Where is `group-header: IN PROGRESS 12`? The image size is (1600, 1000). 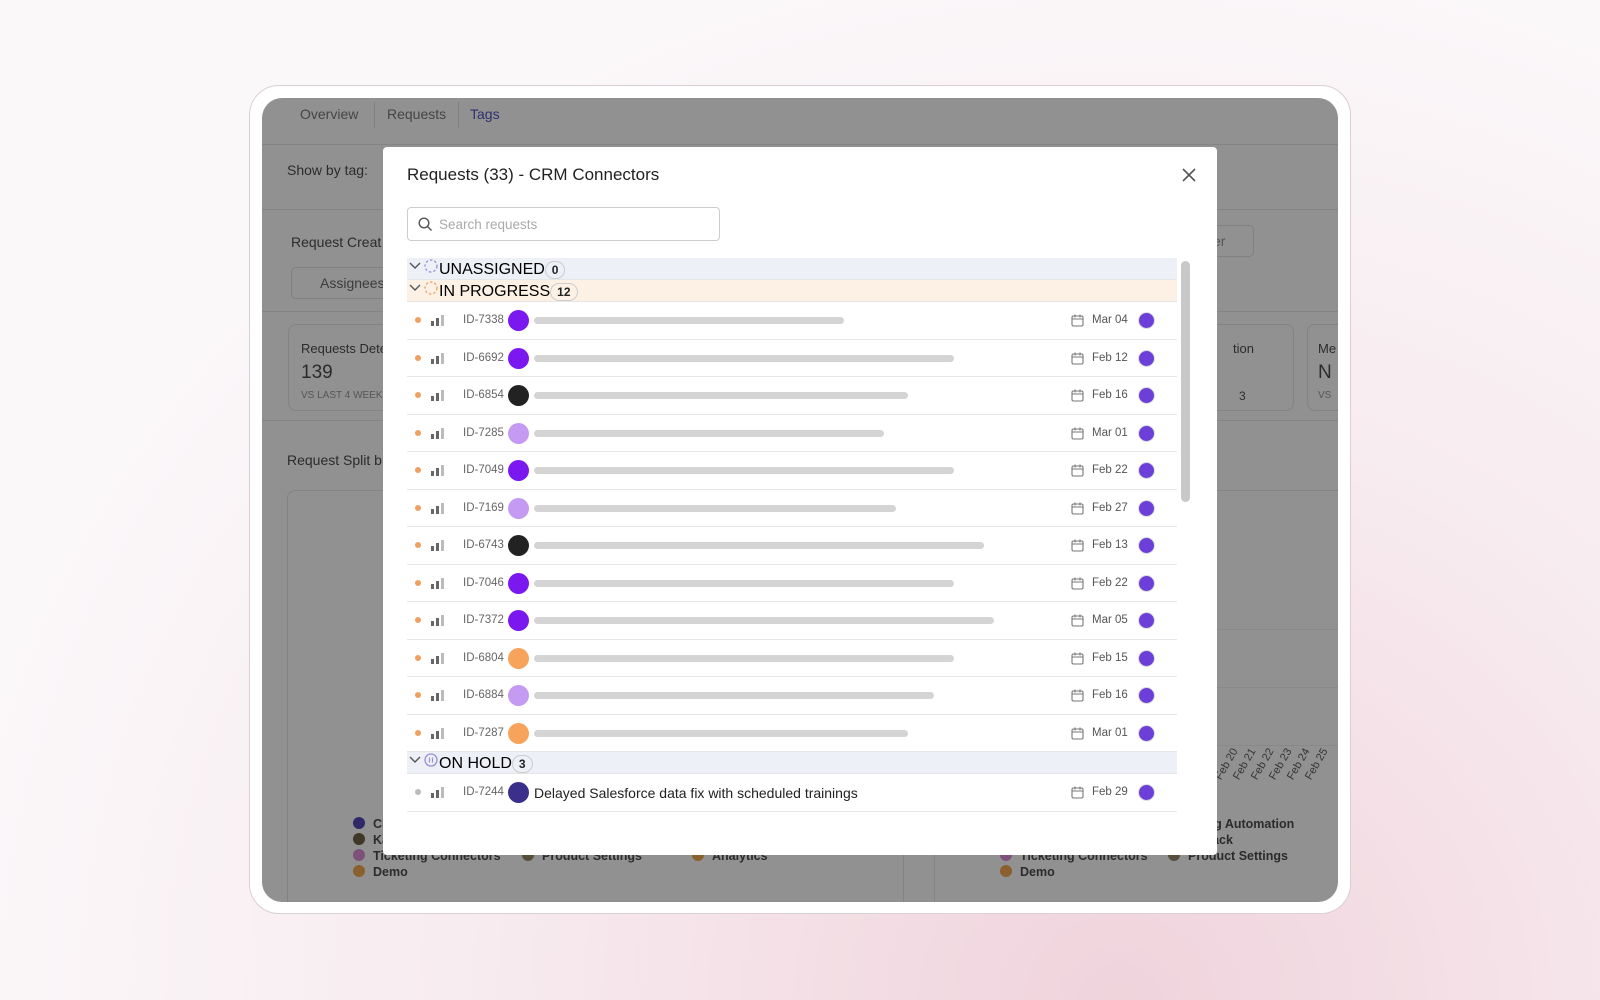
group-header: IN PROGRESS 12 is located at coordinates (792, 291).